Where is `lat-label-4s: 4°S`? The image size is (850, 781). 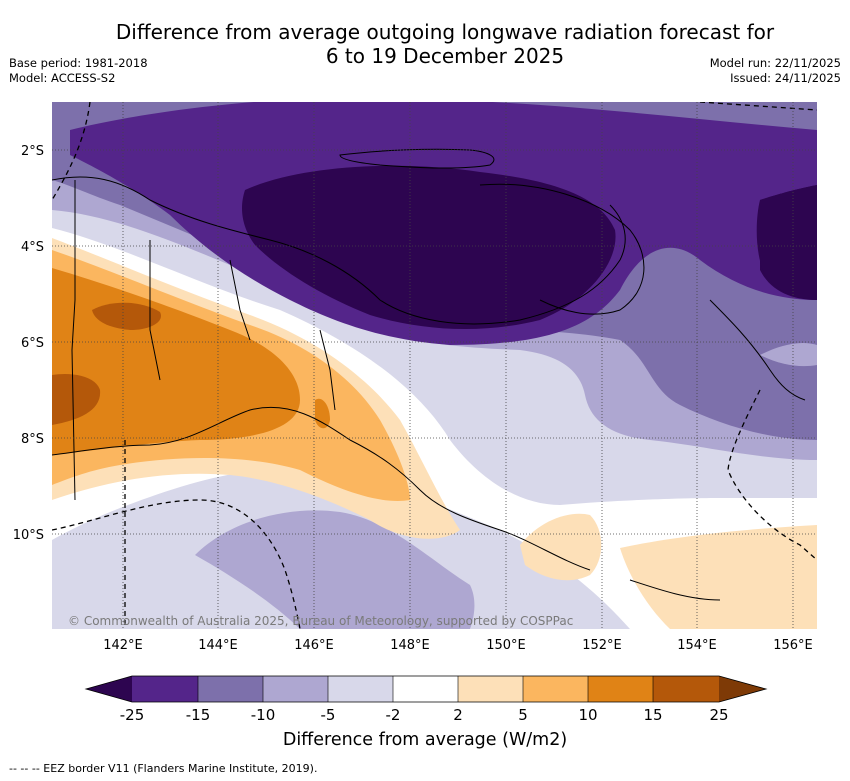
lat-label-4s: 4°S is located at coordinates (32, 247).